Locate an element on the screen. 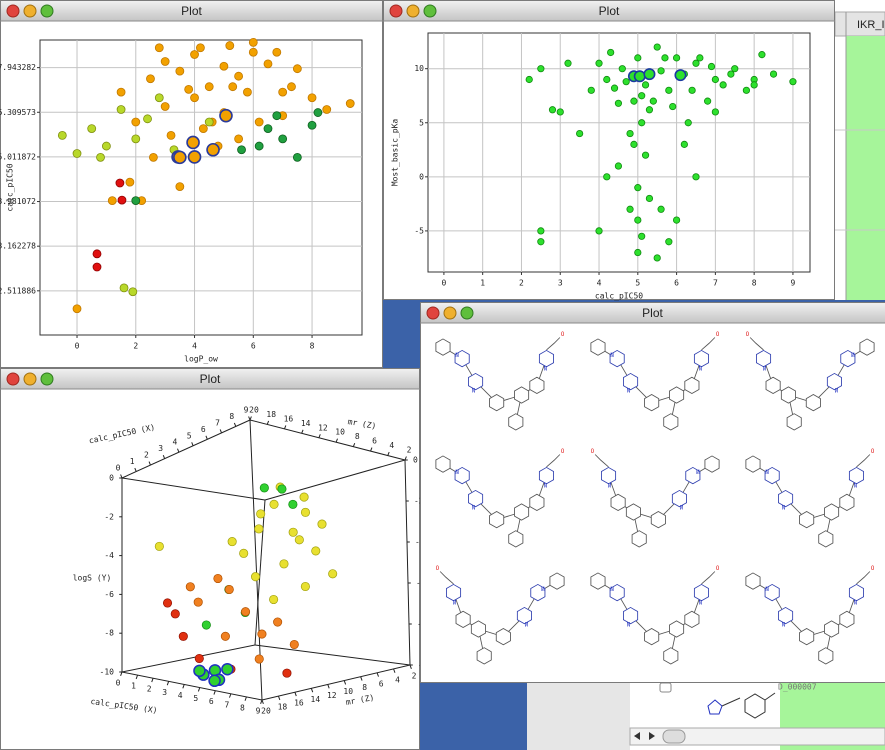 The height and width of the screenshot is (750, 885). scroll-left is located at coordinates (637, 736).